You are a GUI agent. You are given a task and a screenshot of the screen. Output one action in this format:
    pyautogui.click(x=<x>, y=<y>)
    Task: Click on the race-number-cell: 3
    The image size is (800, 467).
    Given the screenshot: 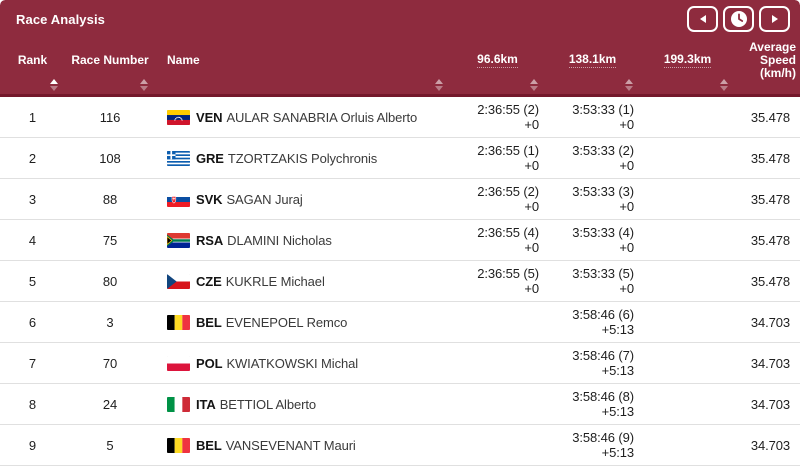 What is the action you would take?
    pyautogui.click(x=110, y=322)
    